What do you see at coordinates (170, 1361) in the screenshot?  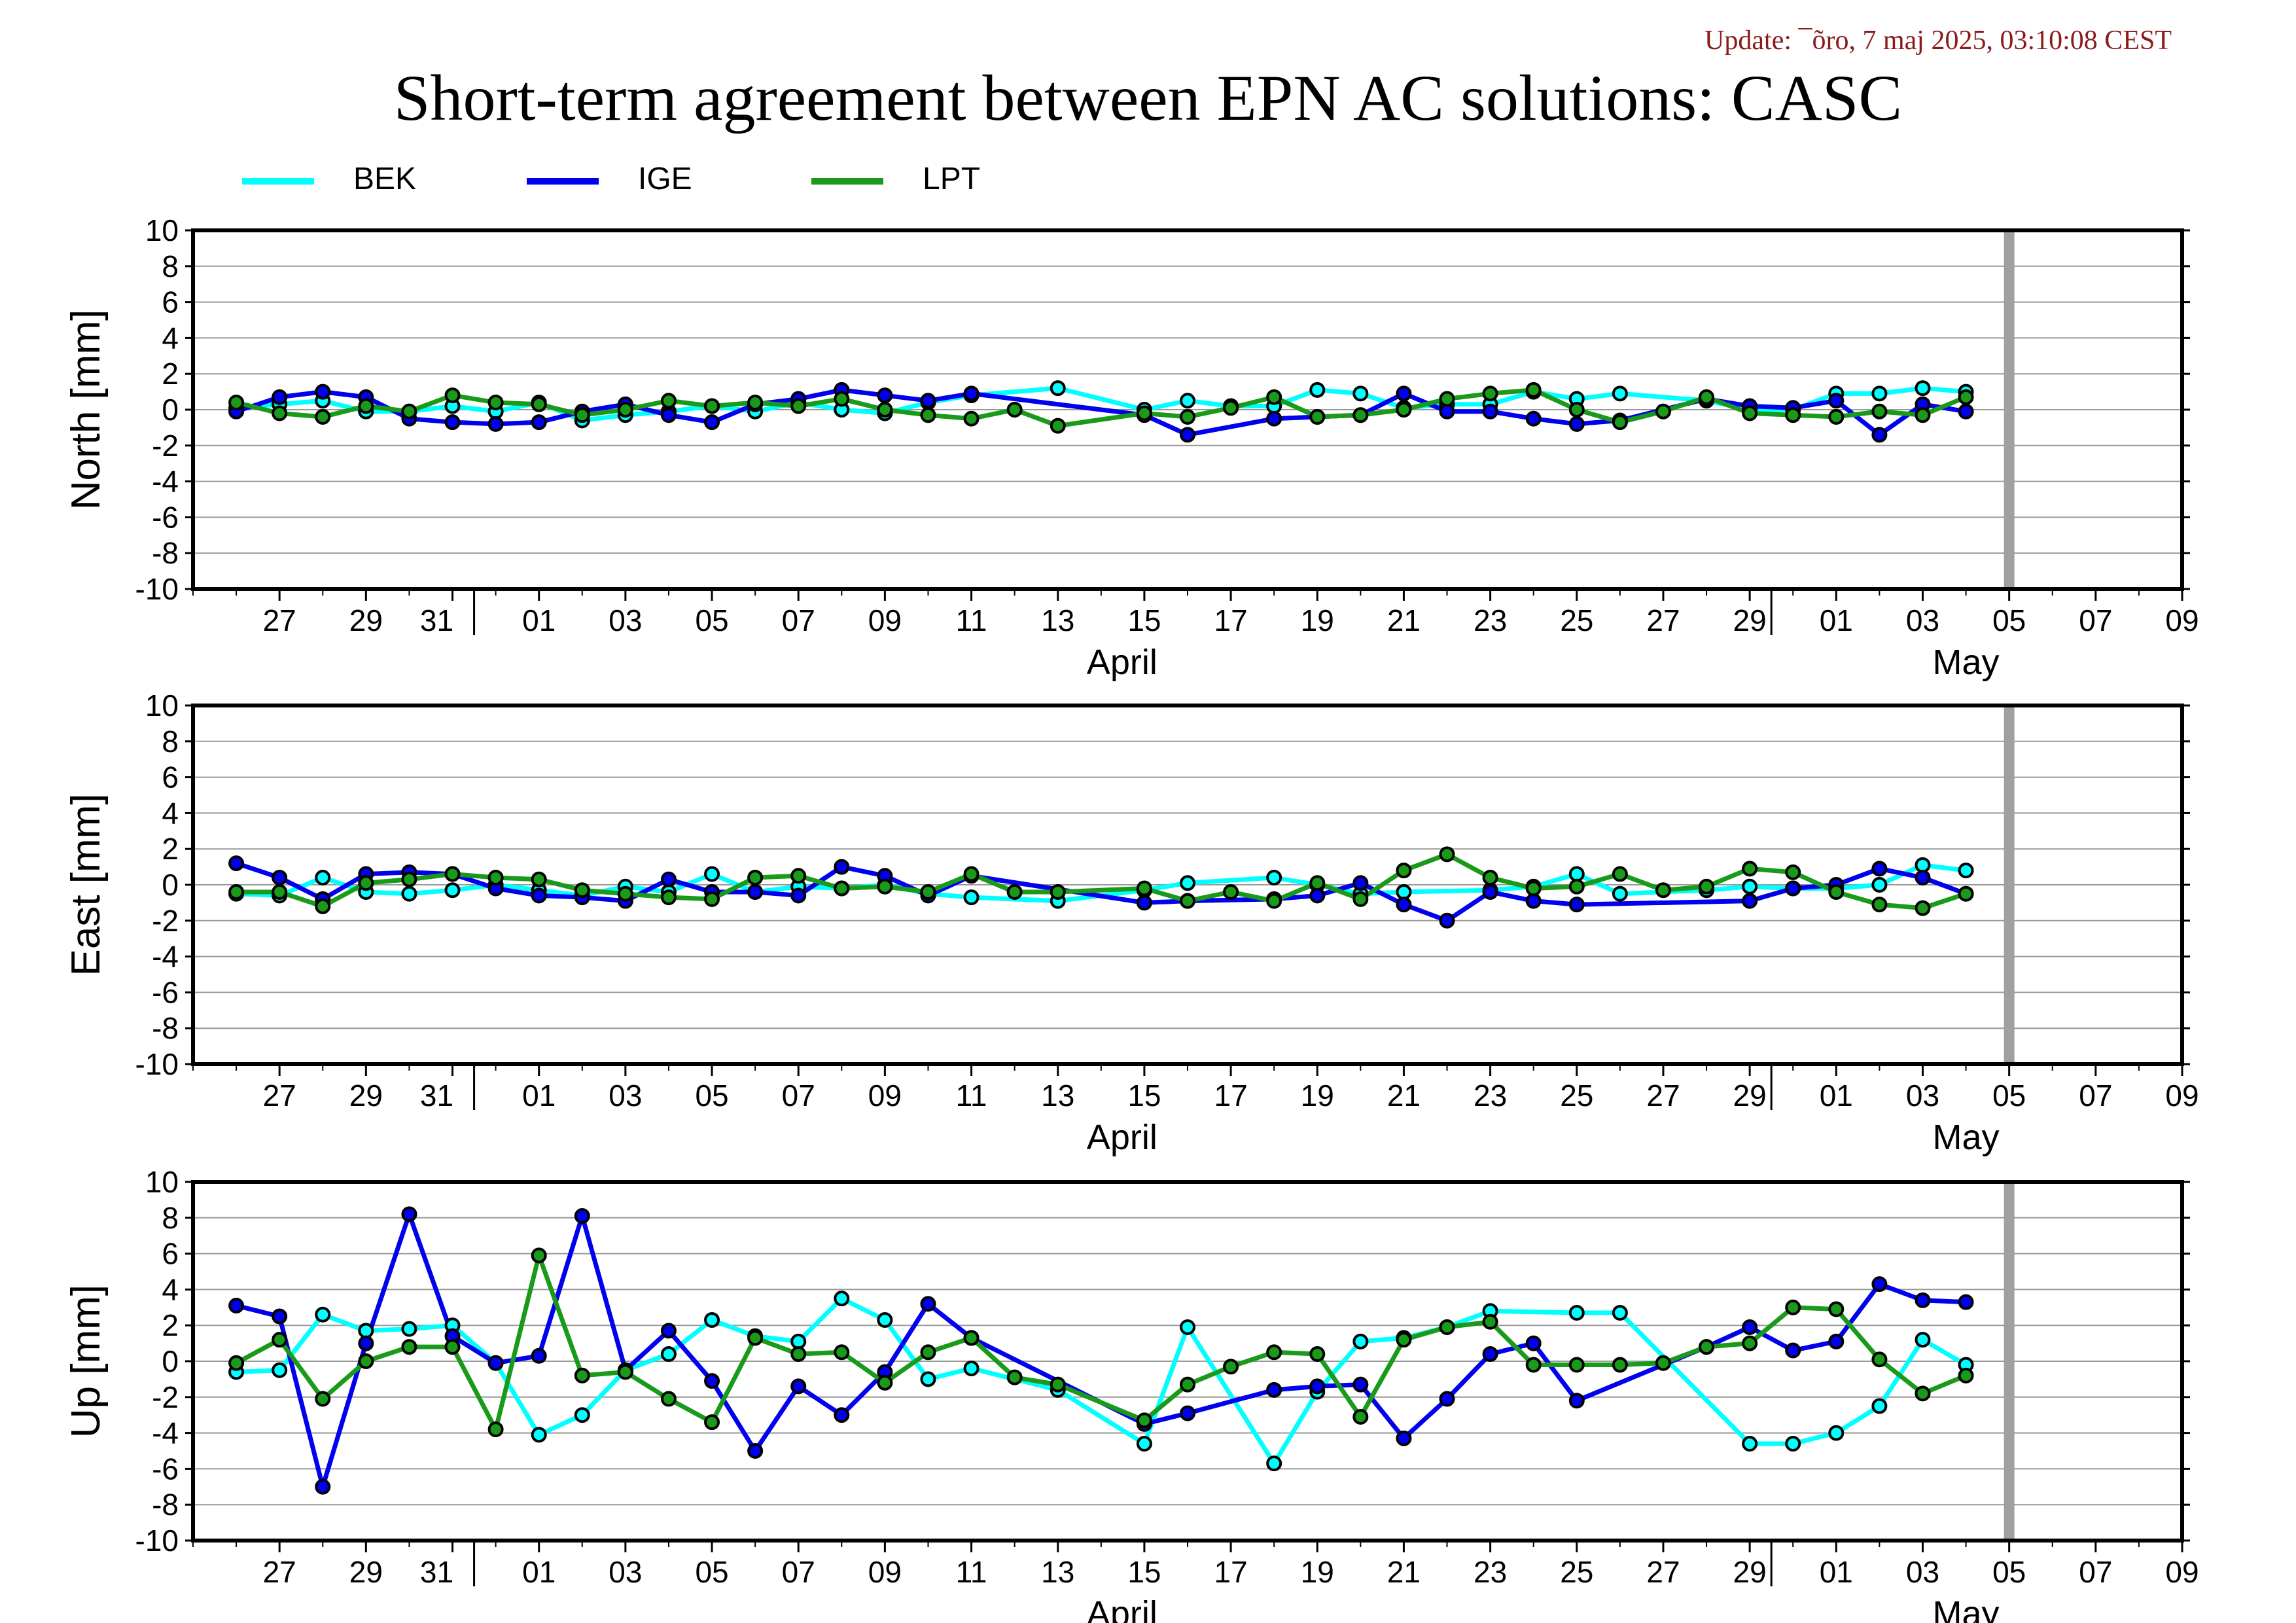 I see `y-tick-label: 0` at bounding box center [170, 1361].